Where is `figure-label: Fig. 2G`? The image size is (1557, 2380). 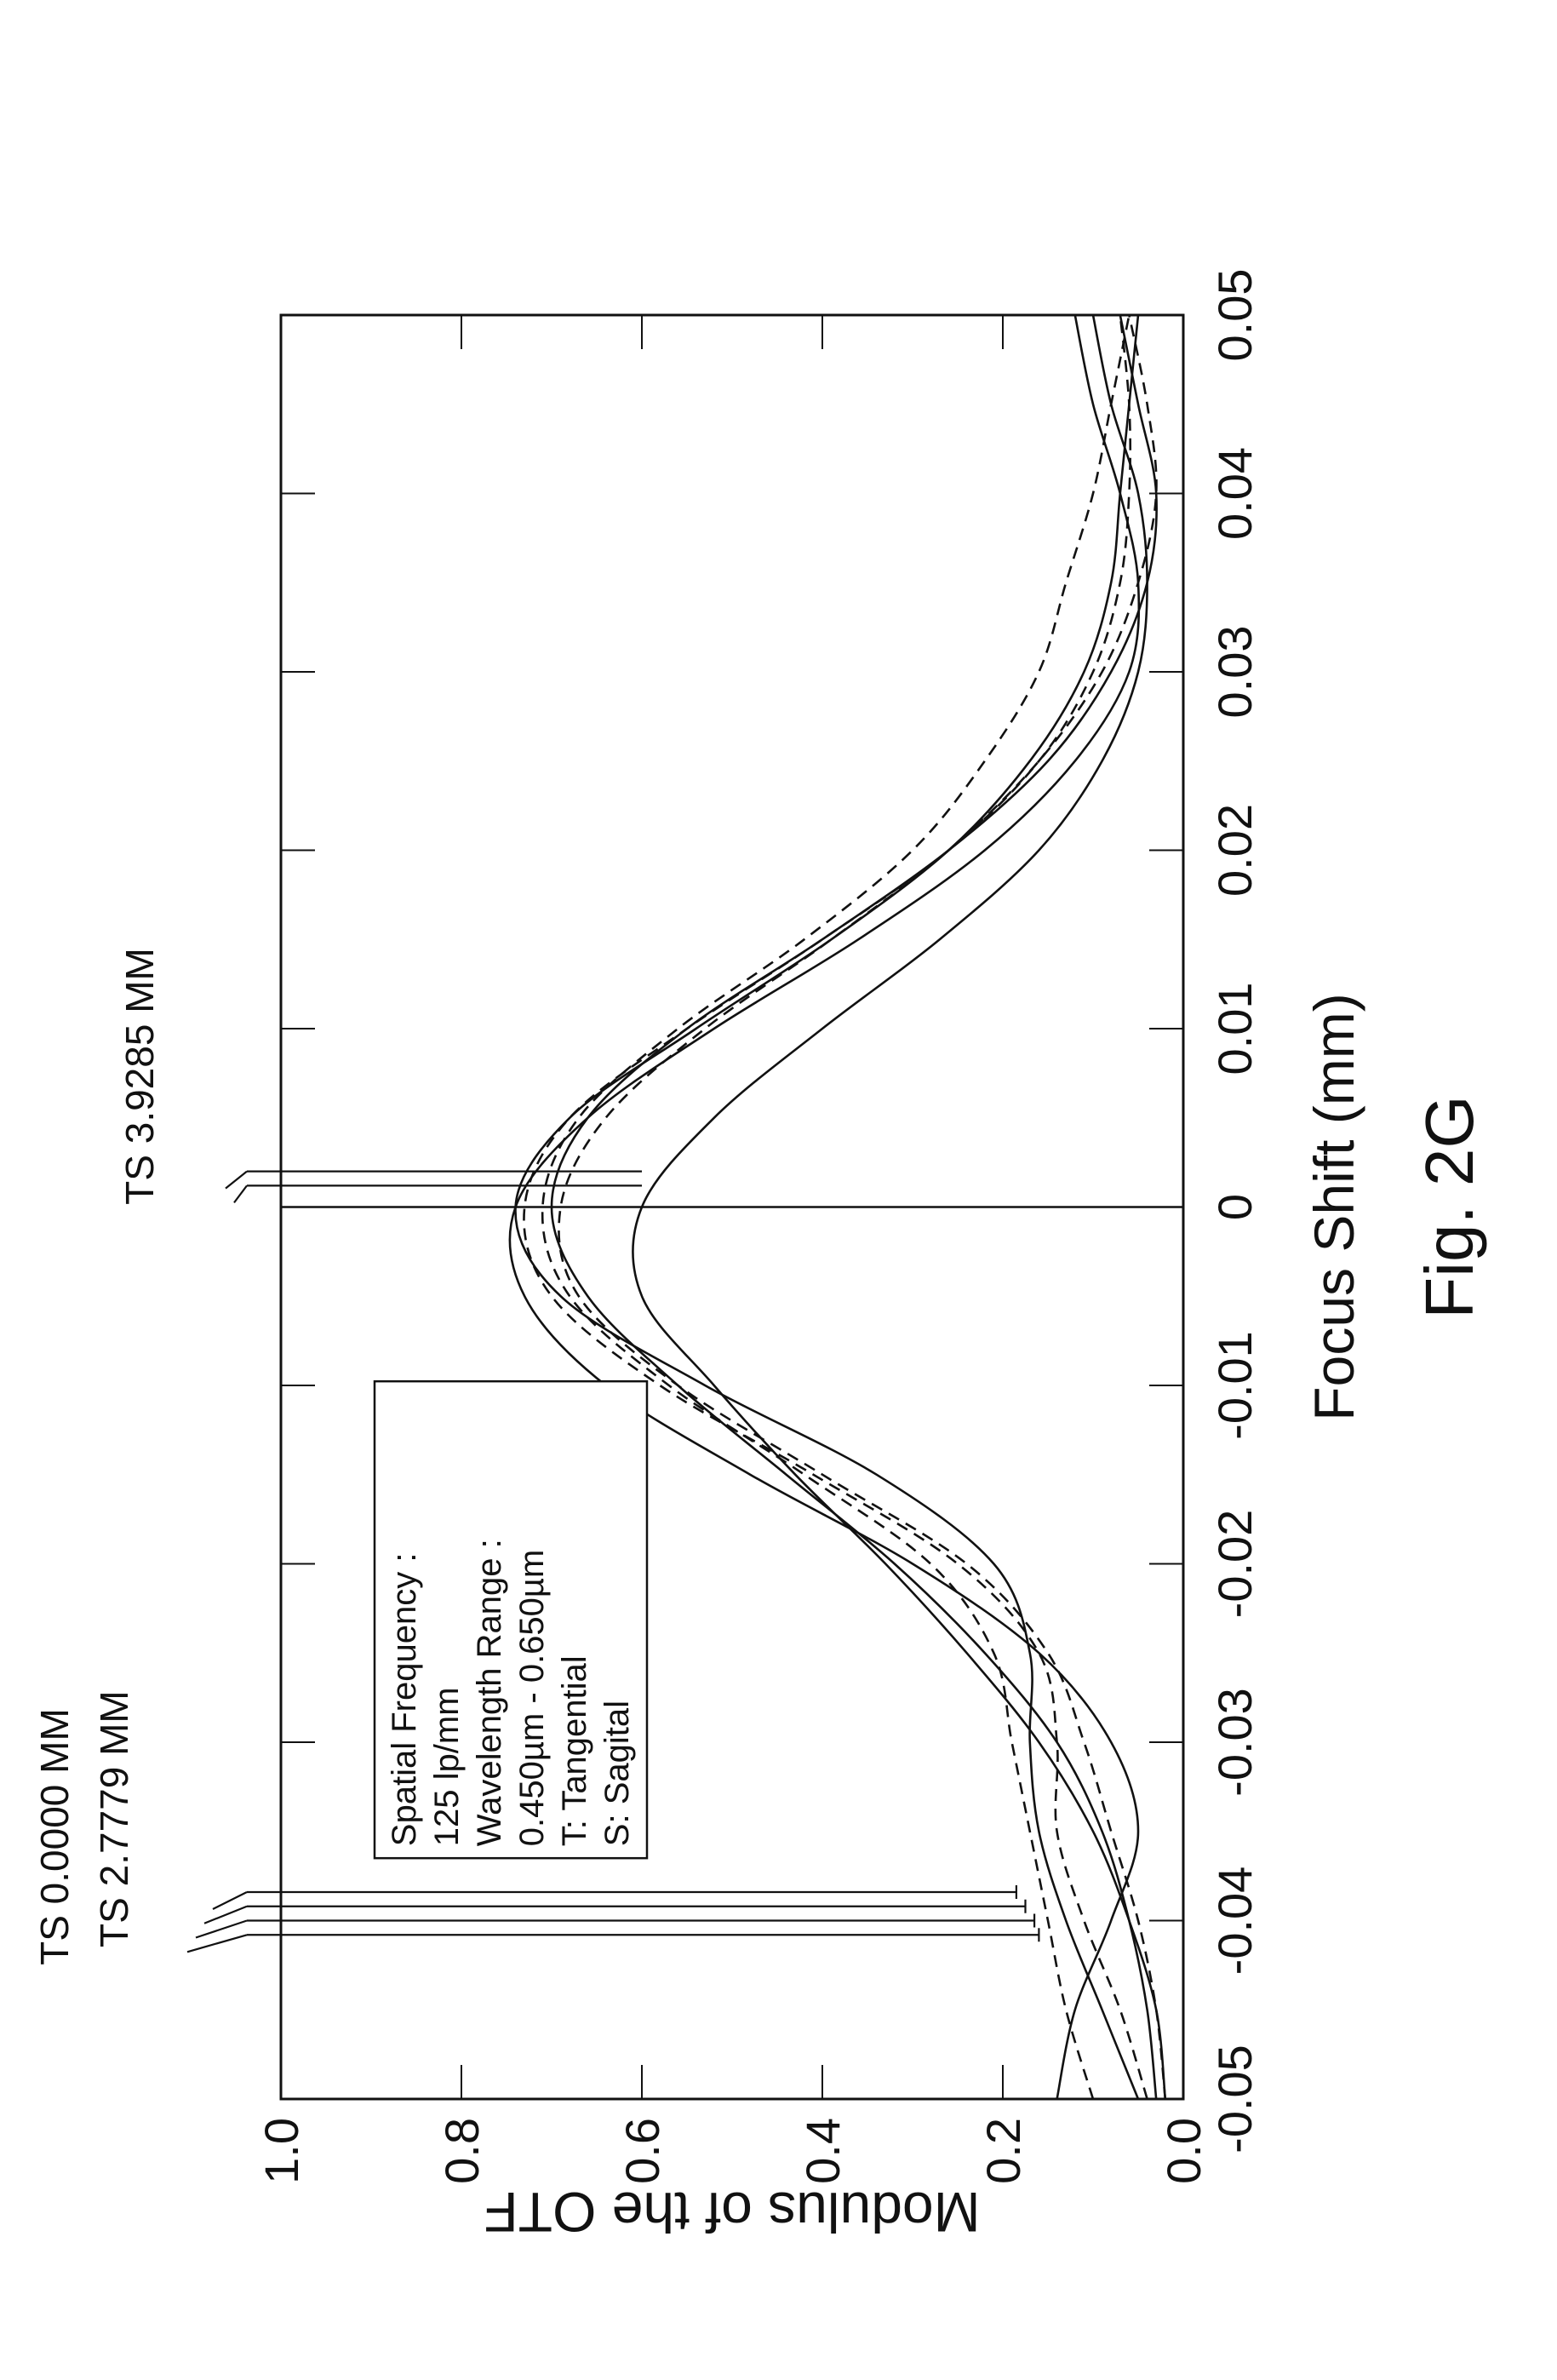
figure-label: Fig. 2G is located at coordinates (1449, 1206).